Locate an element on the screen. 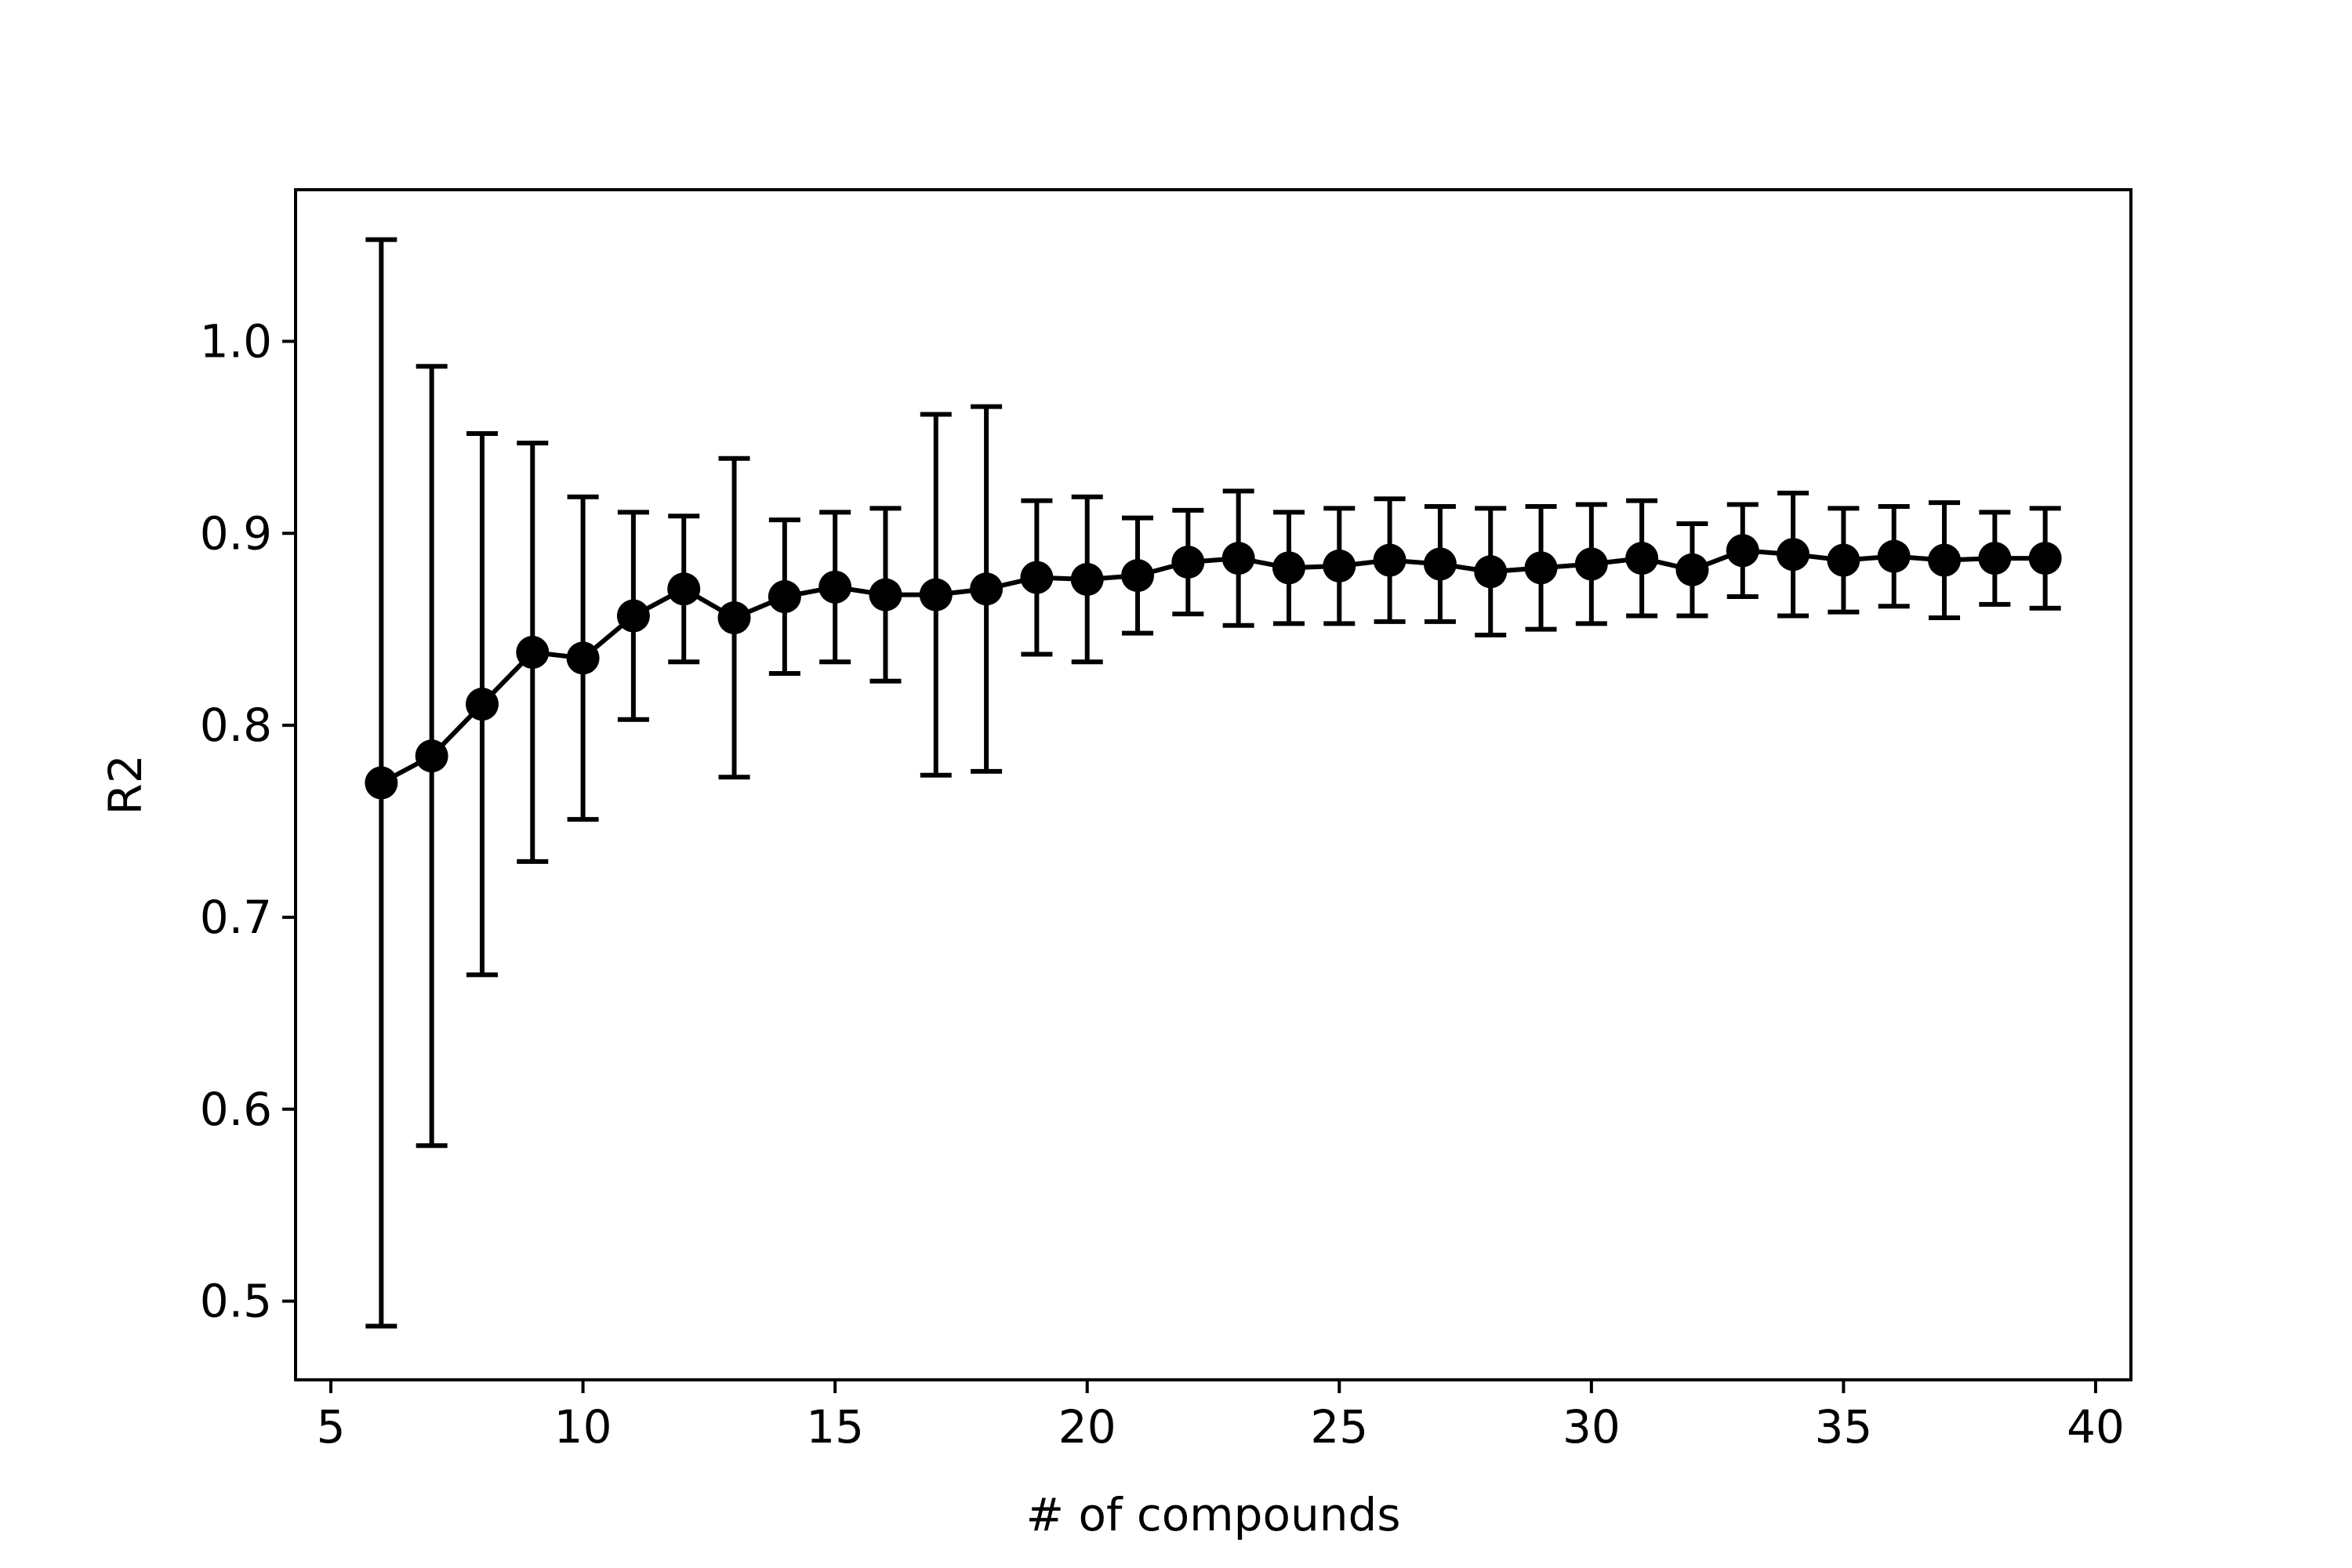  series-line is located at coordinates (1212, 667).